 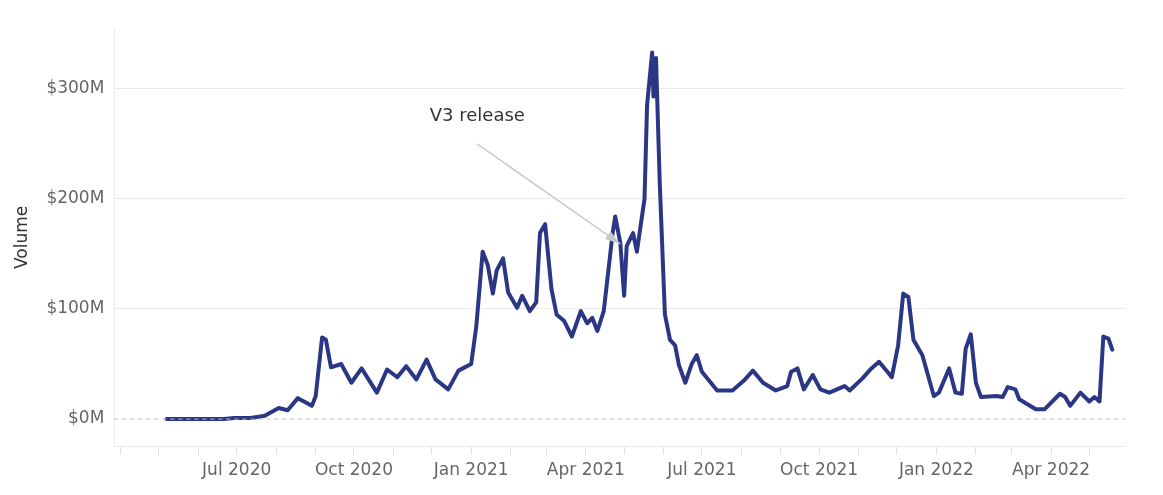 I want to click on annotation: V3 release, so click(x=477, y=114).